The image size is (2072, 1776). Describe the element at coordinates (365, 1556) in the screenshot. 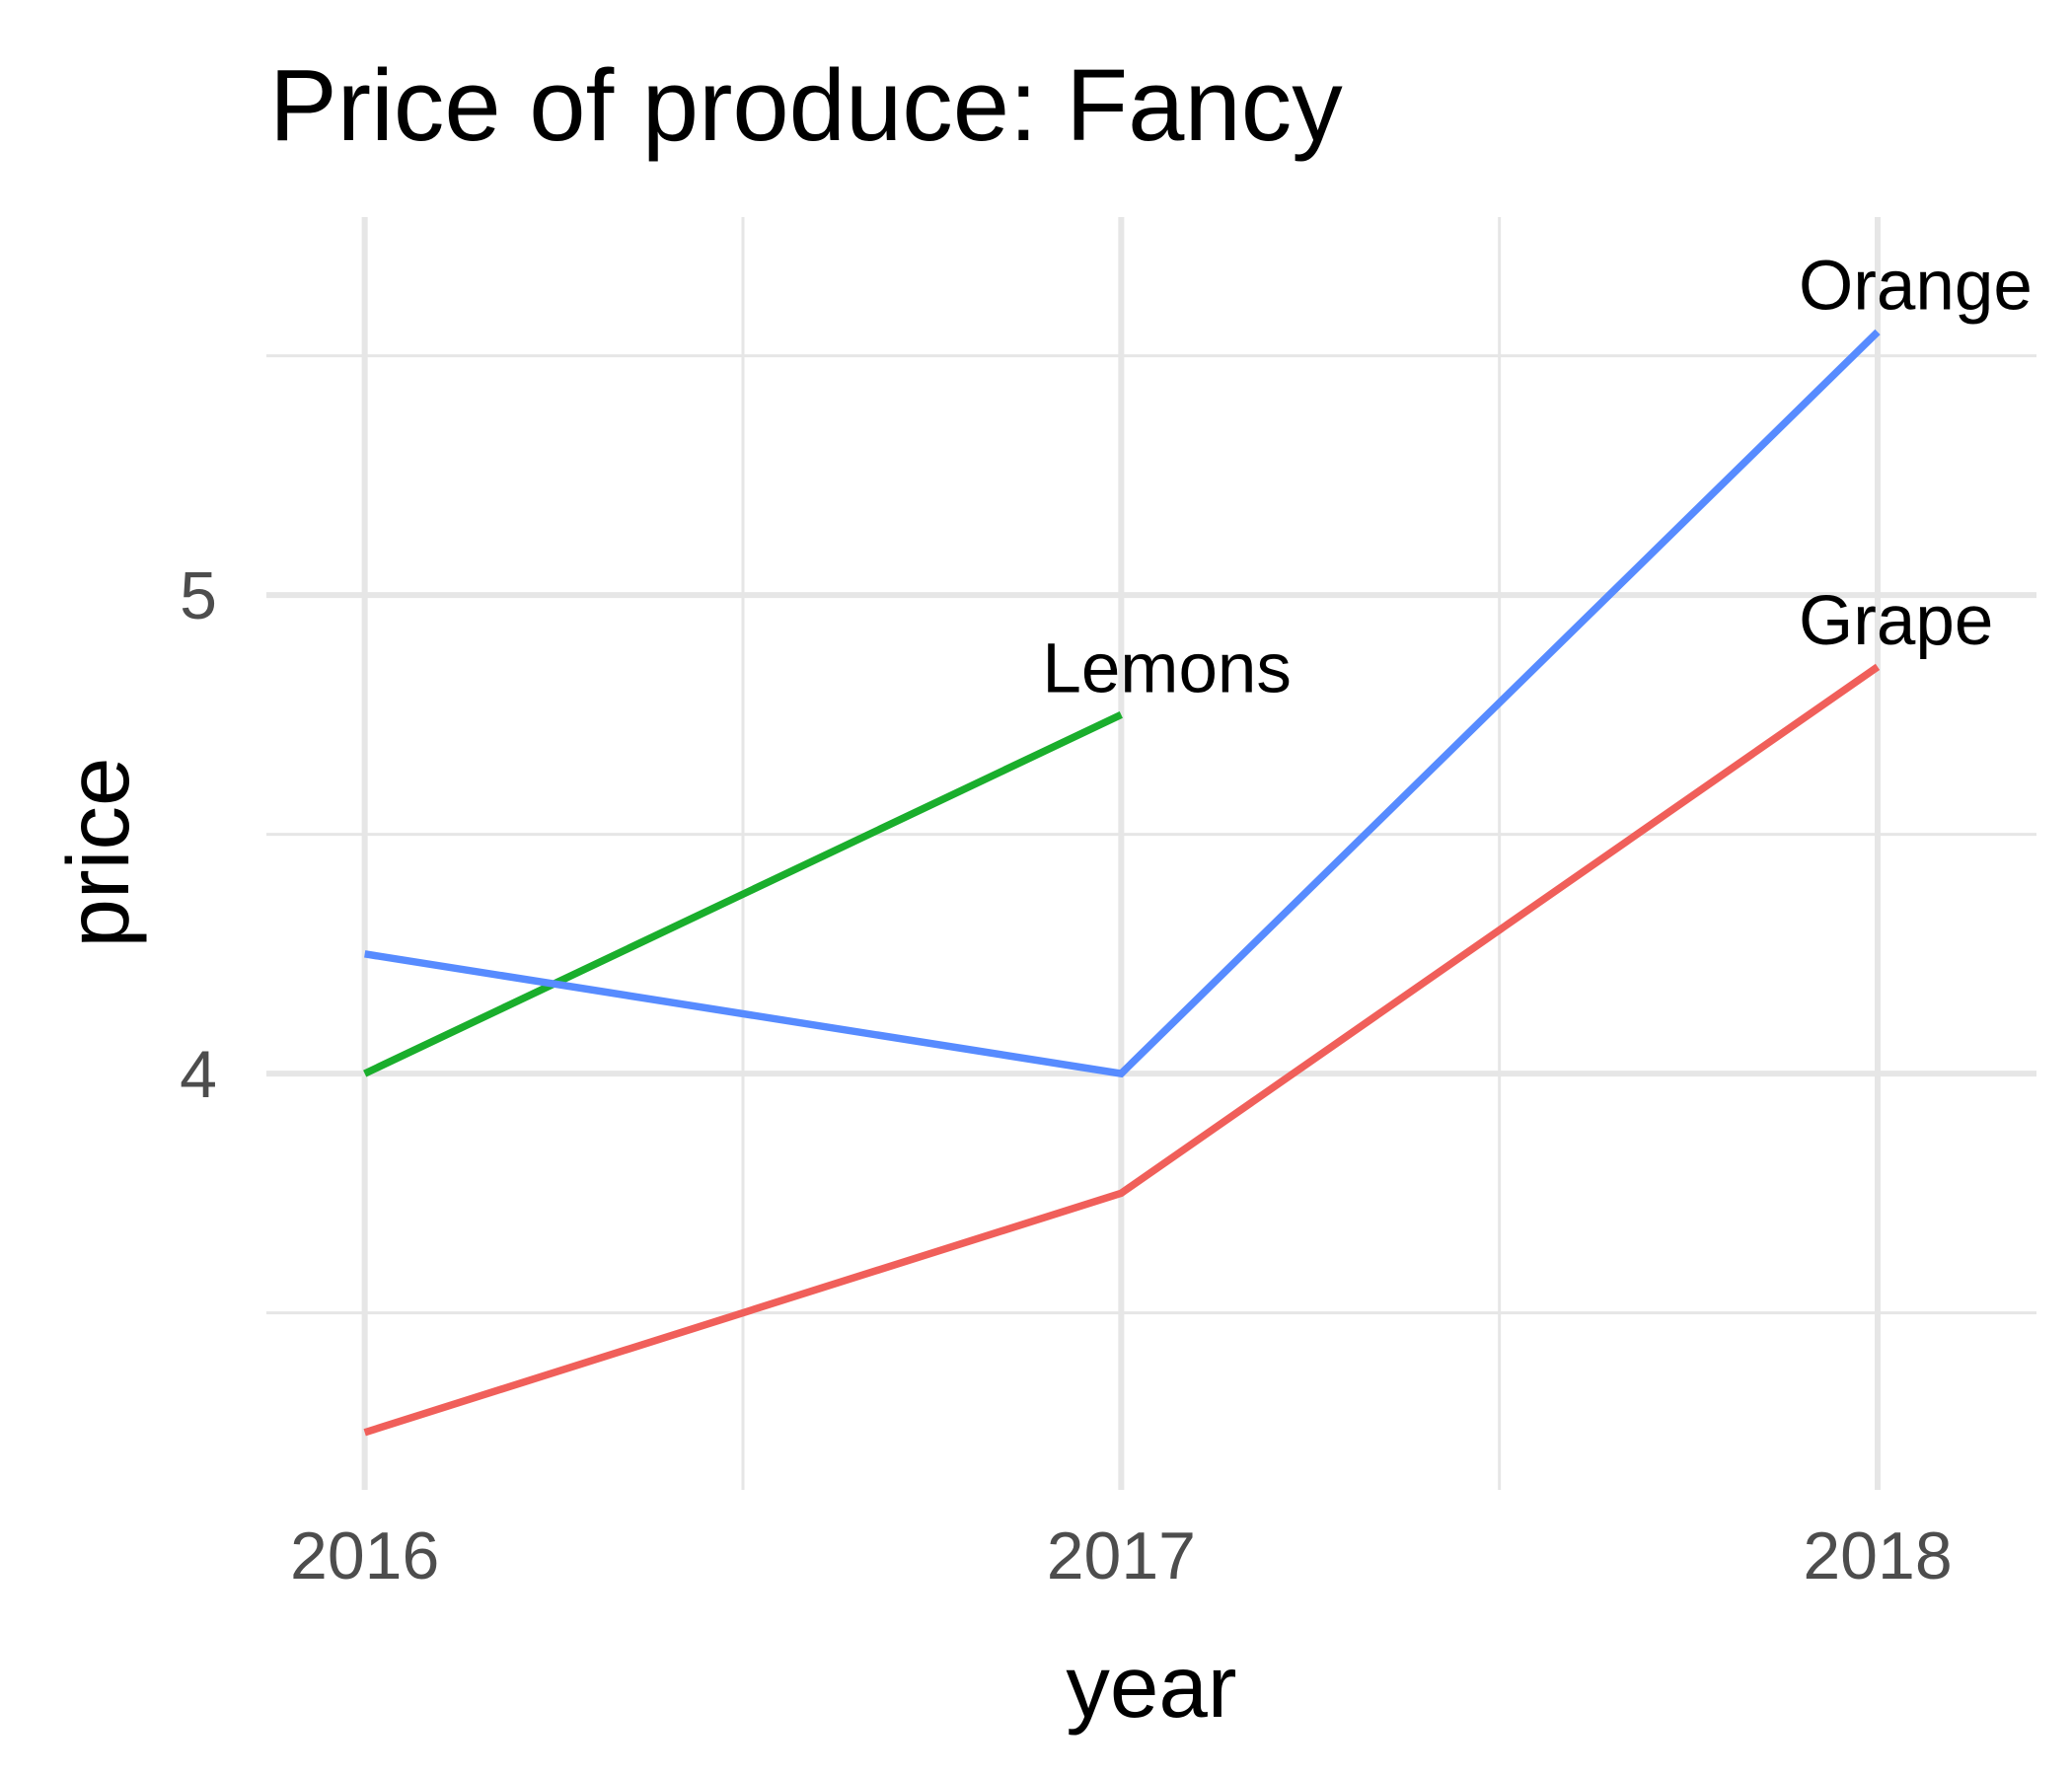

I see `x-tick-label: 2016` at that location.